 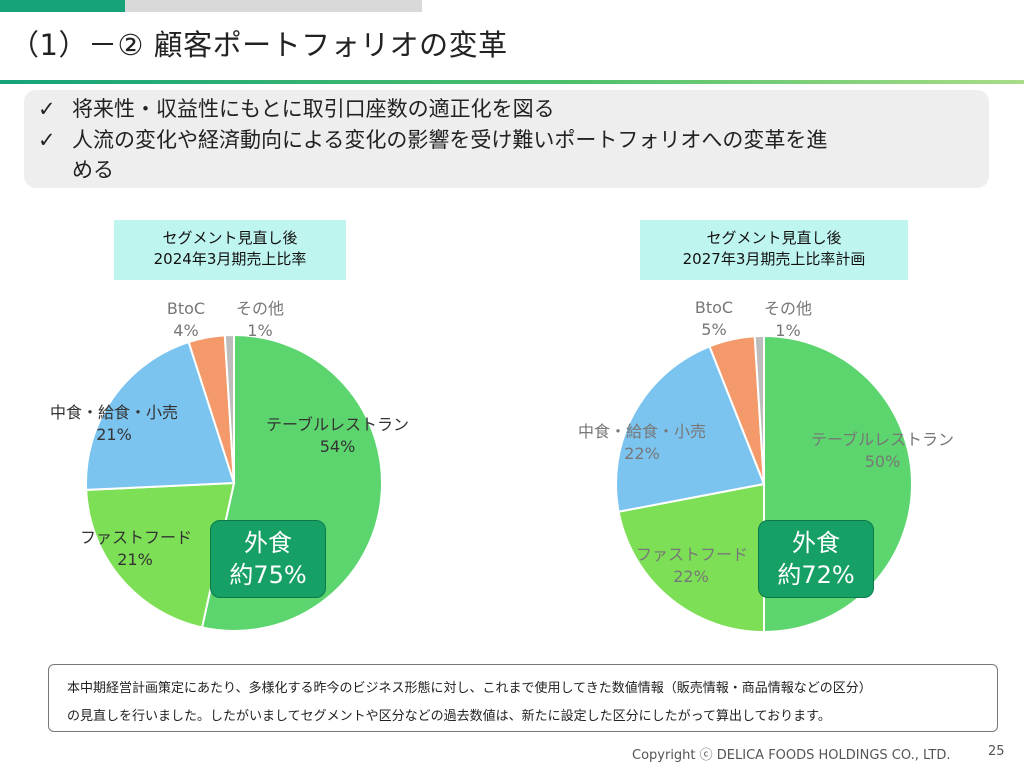 What do you see at coordinates (512, 82) in the screenshot?
I see `title-underline` at bounding box center [512, 82].